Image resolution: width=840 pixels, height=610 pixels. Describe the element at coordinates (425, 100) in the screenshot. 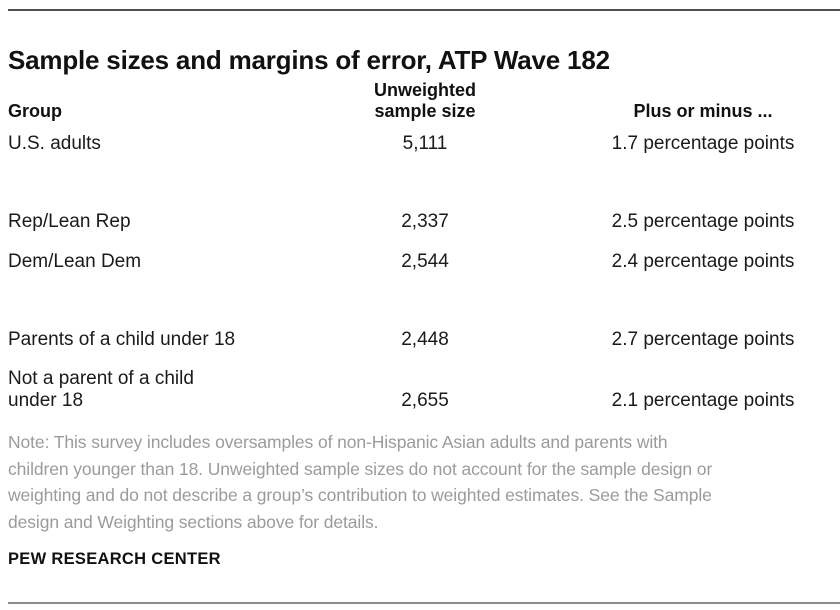

I see `column-header-sample-size: Unweighted sample size` at that location.